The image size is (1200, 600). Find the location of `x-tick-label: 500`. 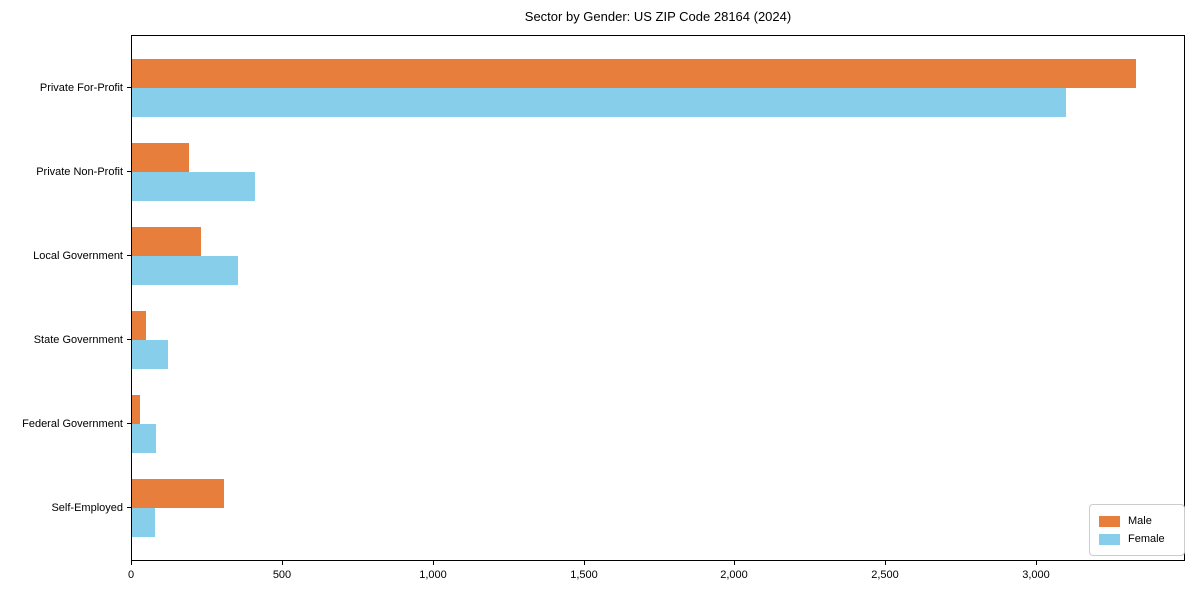

x-tick-label: 500 is located at coordinates (282, 575).